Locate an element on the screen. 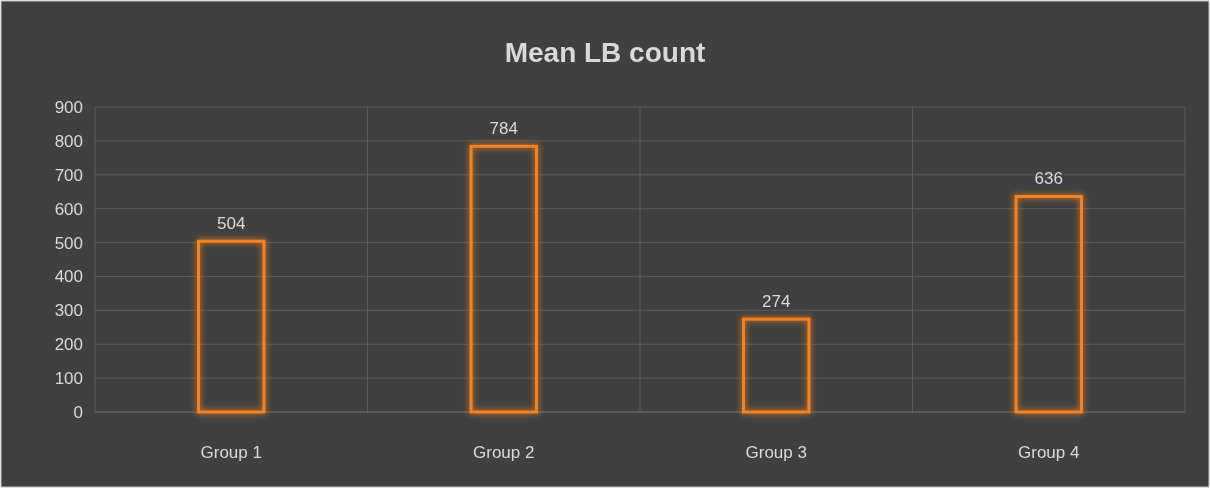  y-tick-label: 300 is located at coordinates (68, 311).